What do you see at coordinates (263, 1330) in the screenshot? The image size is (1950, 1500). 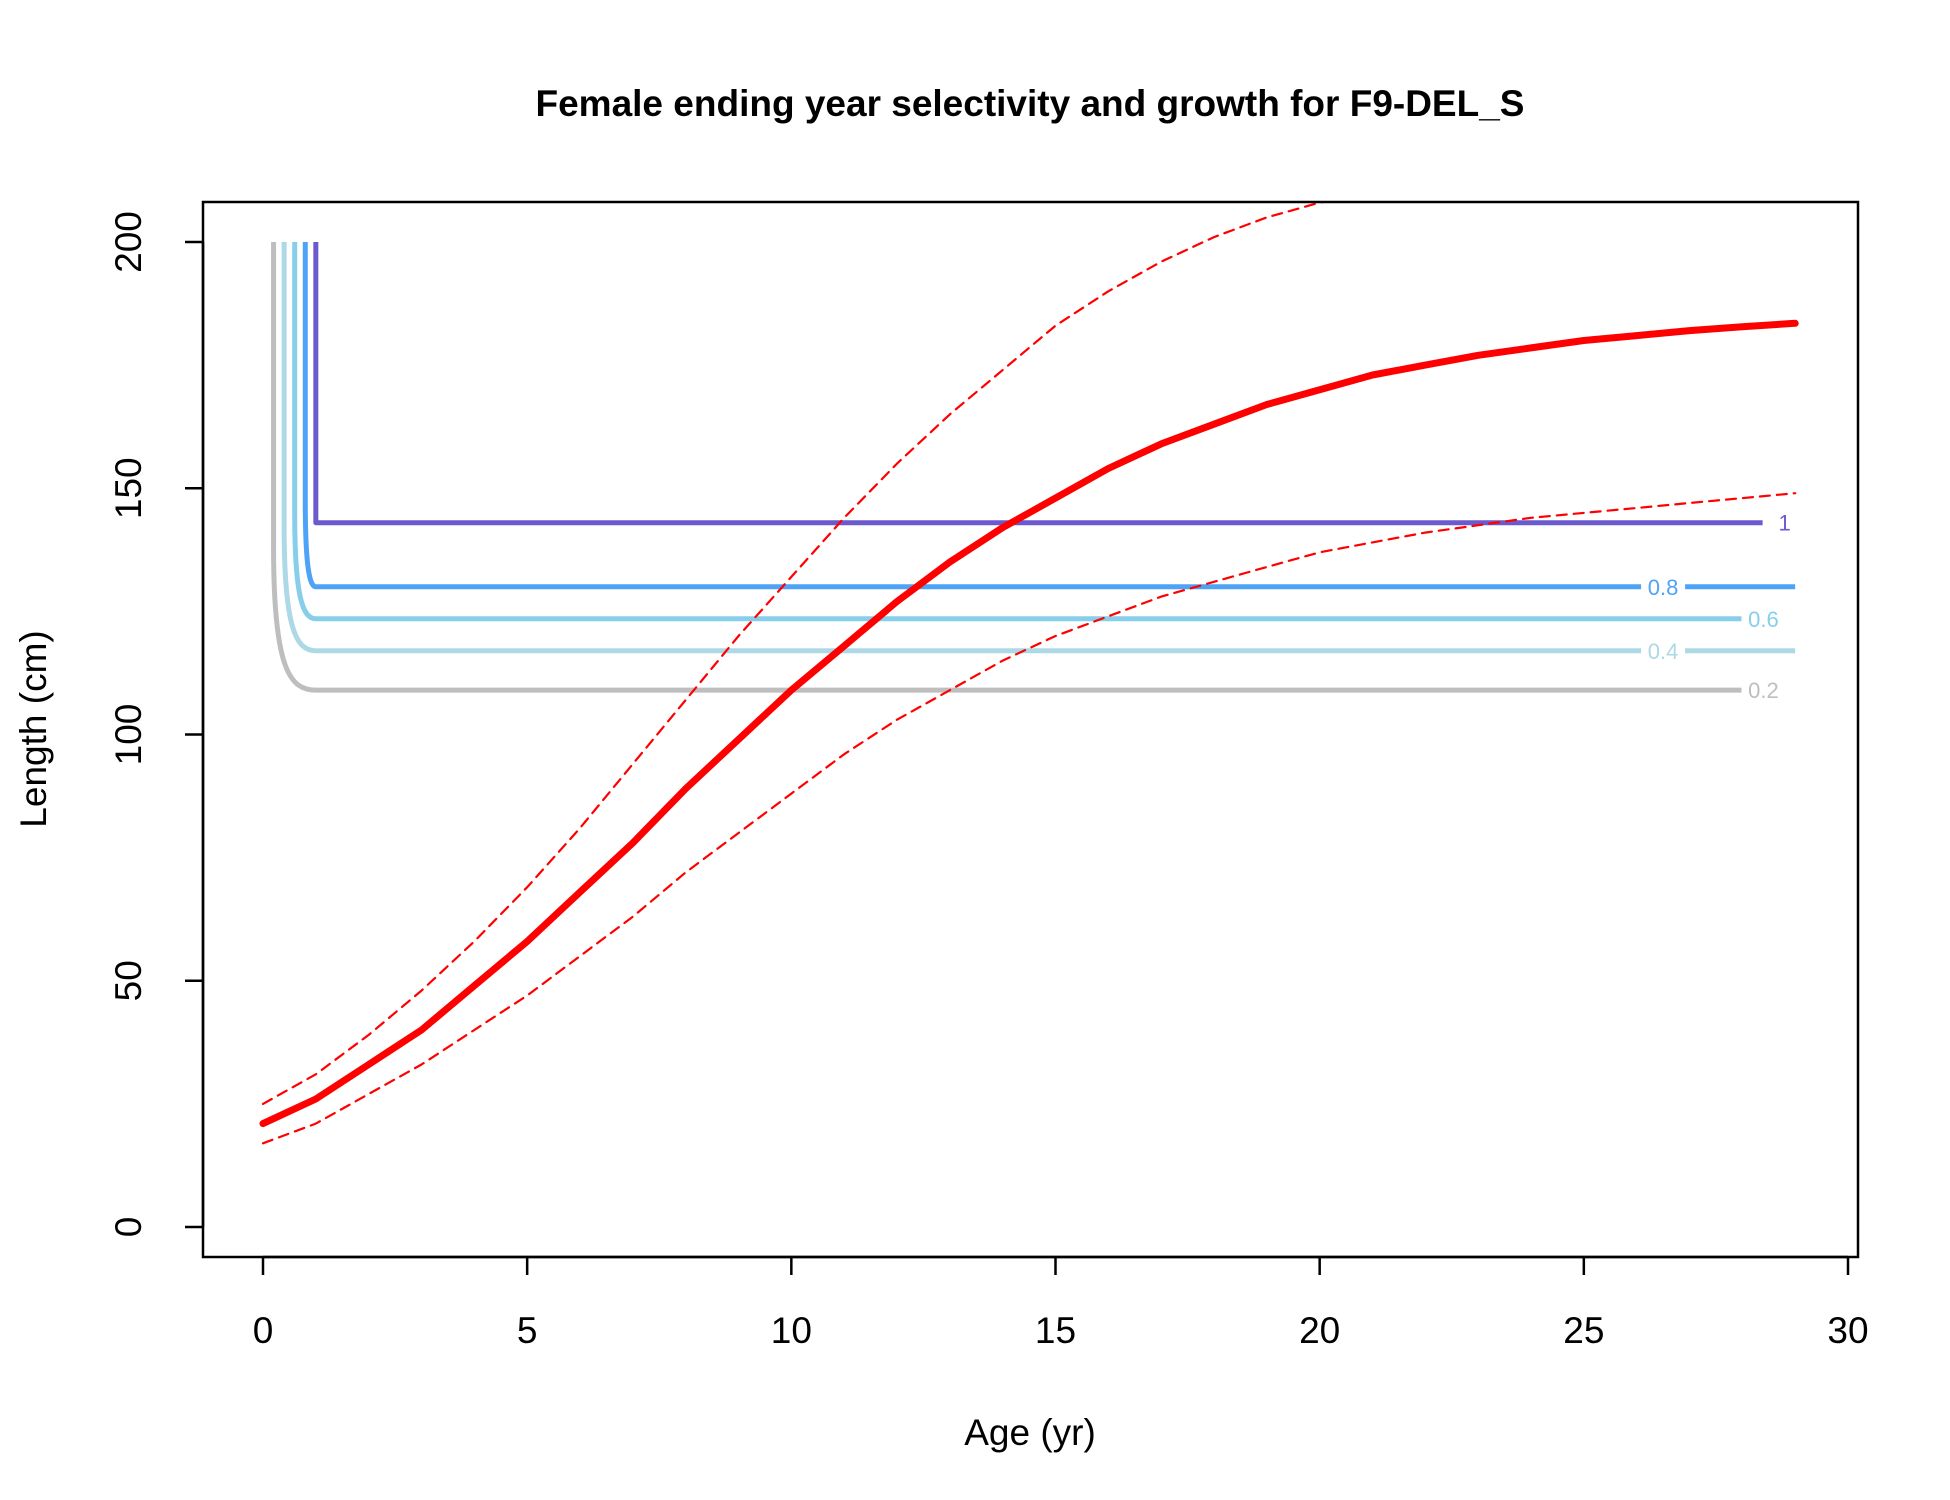 I see `x-tick-label: 0` at bounding box center [263, 1330].